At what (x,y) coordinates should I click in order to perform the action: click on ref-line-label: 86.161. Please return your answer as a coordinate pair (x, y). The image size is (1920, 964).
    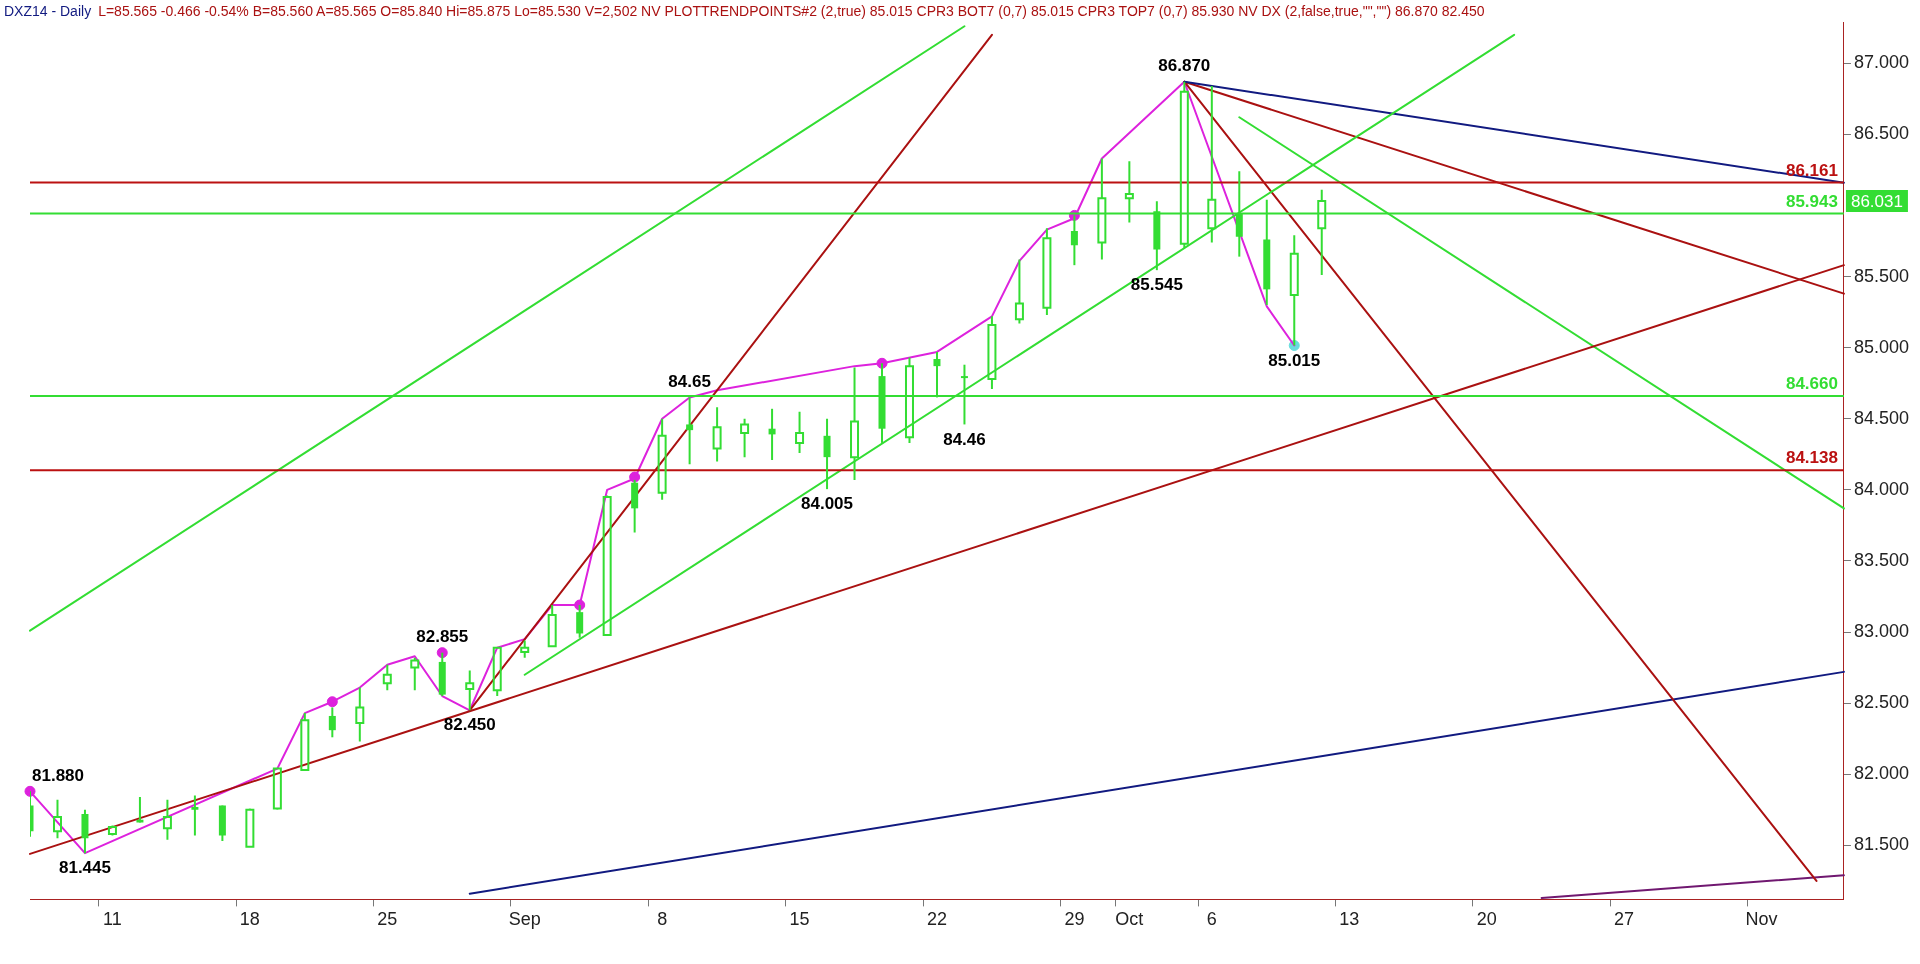
    Looking at the image, I should click on (1811, 170).